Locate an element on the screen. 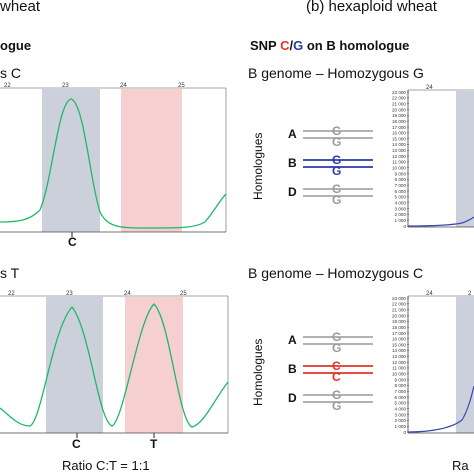 This screenshot has height=474, width=474. row2-peak-label-c: C is located at coordinates (76, 444).